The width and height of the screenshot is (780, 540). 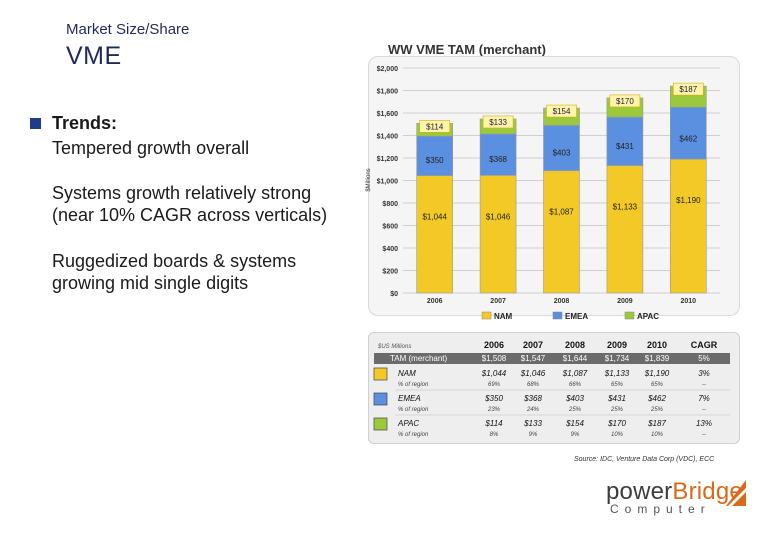 I want to click on powerbridge-logo: powerBridge Computer, so click(x=674, y=497).